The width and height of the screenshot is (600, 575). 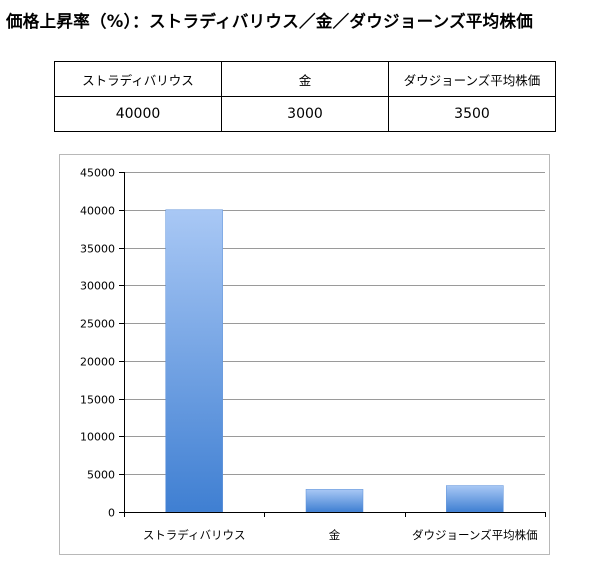 What do you see at coordinates (472, 114) in the screenshot?
I see `table-cell: 3500` at bounding box center [472, 114].